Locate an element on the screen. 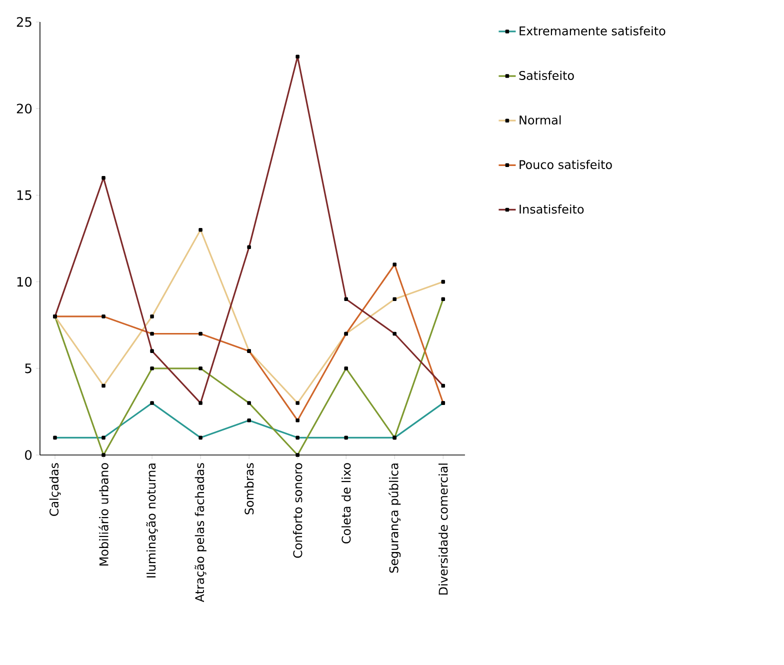  legend-label: Satisfeito is located at coordinates (546, 75).